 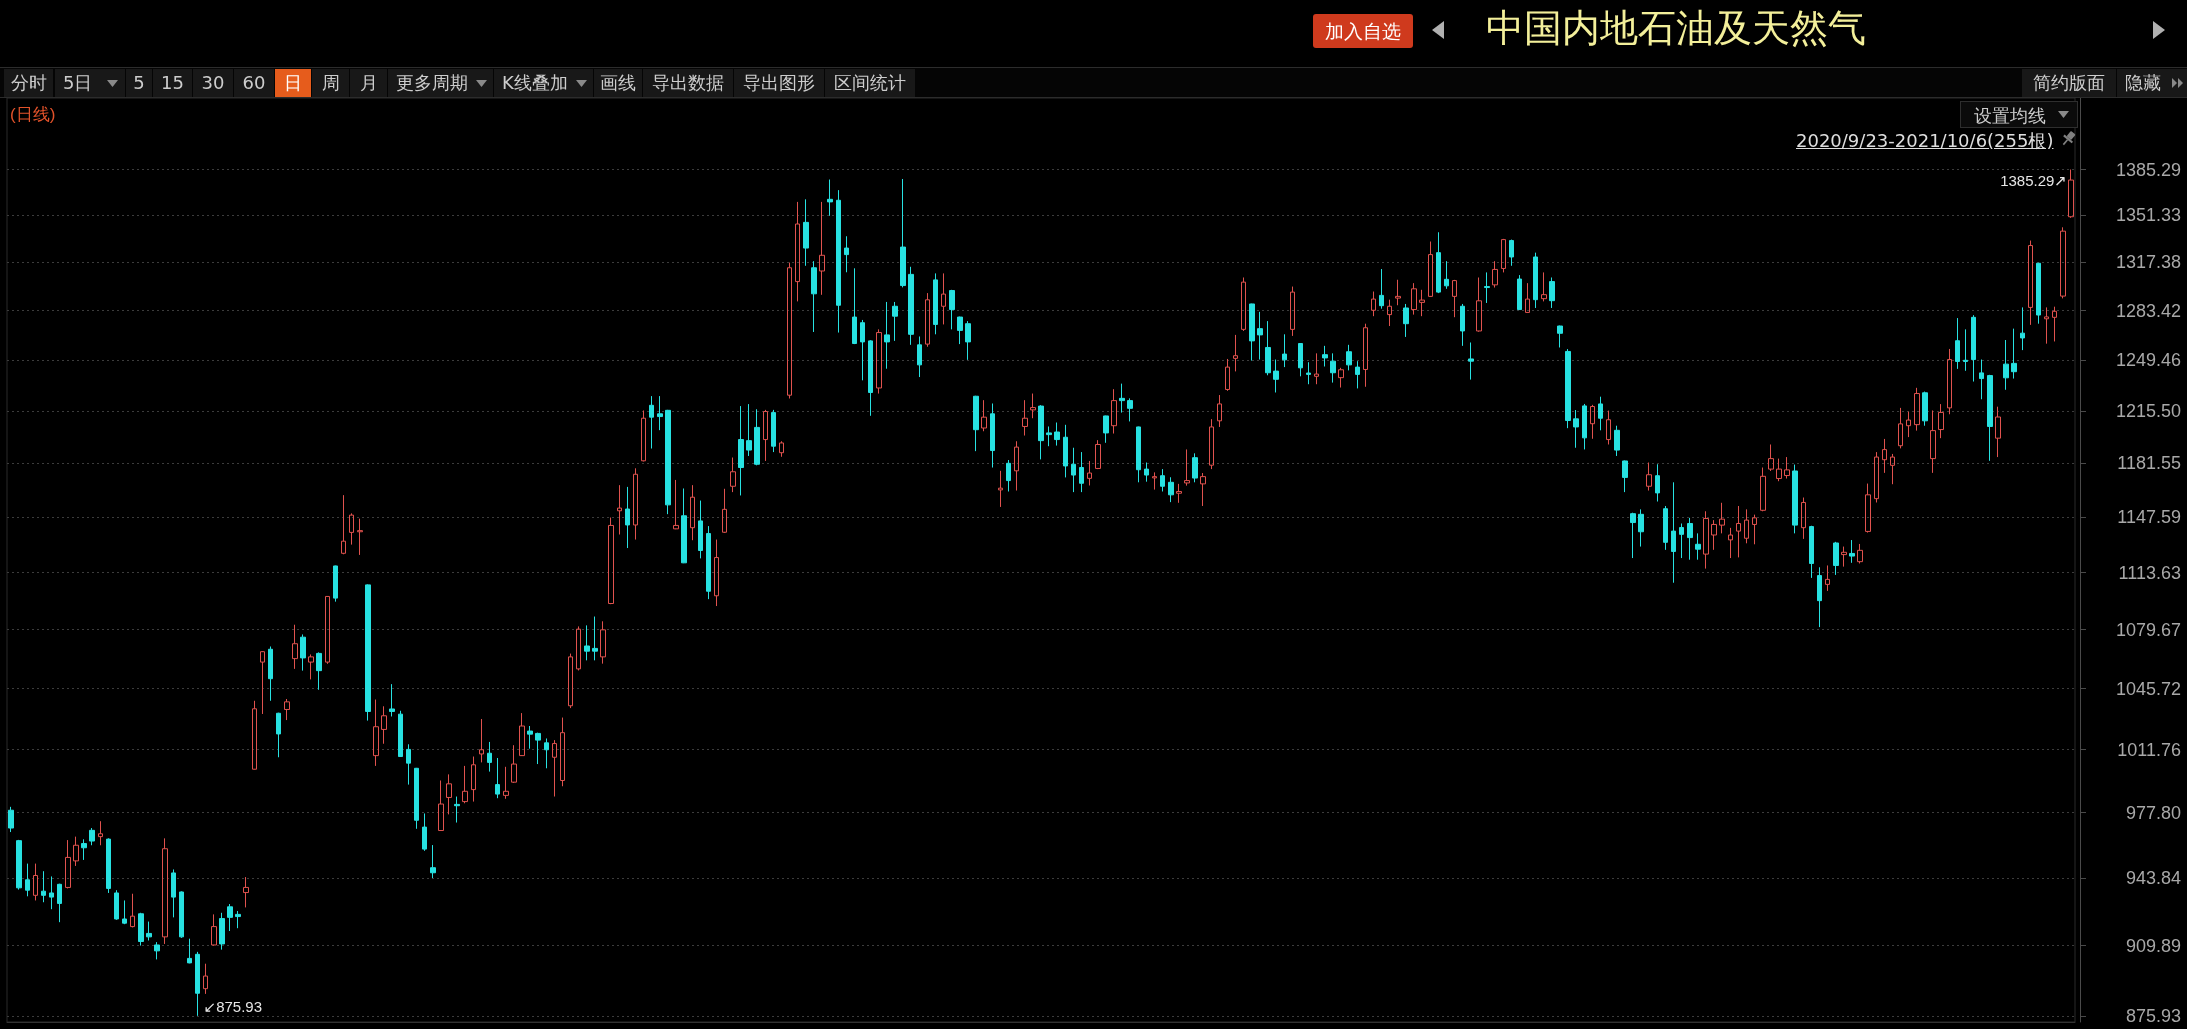 What do you see at coordinates (779, 83) in the screenshot?
I see `toolbar-button: 导出图形` at bounding box center [779, 83].